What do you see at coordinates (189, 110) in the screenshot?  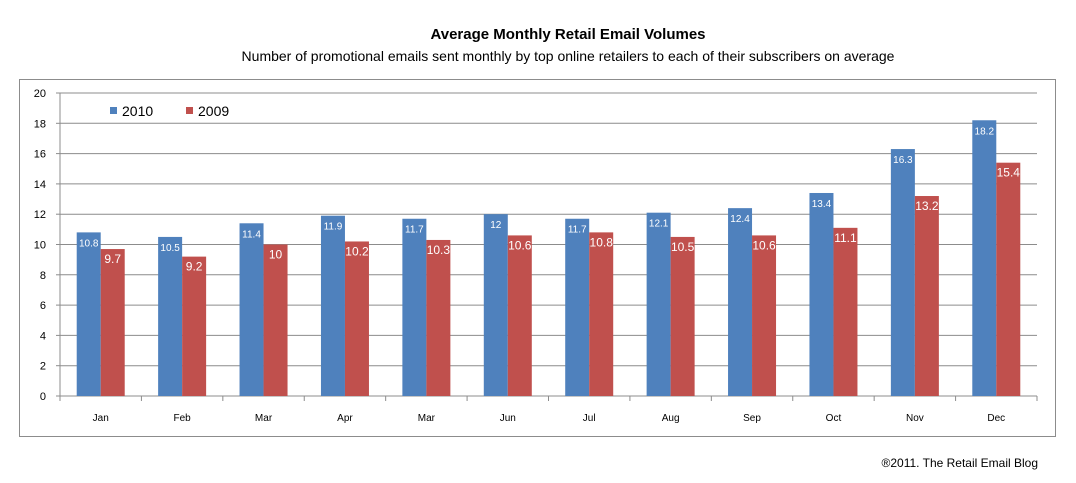 I see `legend-swatch-2009` at bounding box center [189, 110].